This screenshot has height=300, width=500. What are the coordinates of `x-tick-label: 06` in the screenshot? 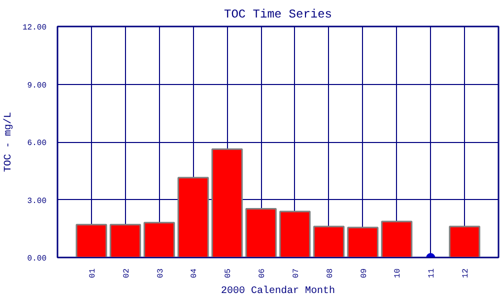 It's located at (263, 273).